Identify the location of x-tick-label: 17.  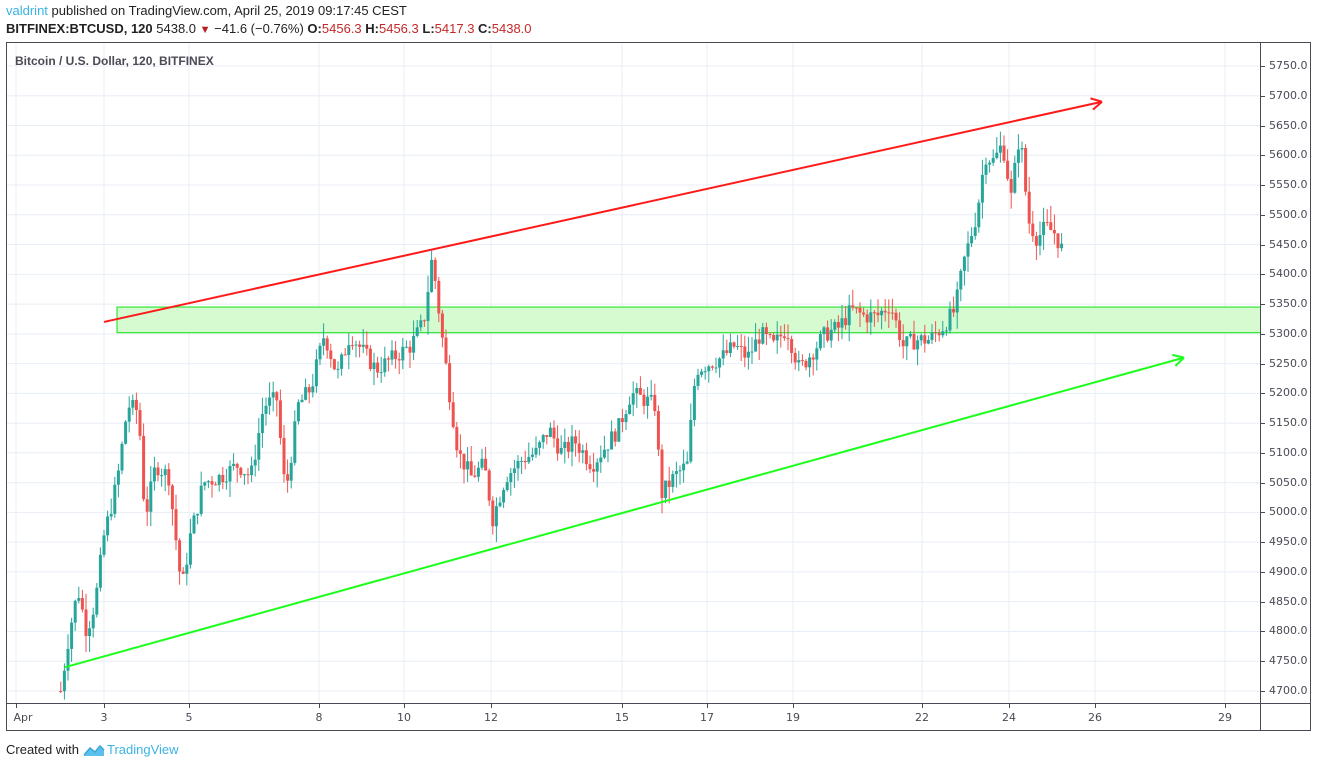
(707, 717).